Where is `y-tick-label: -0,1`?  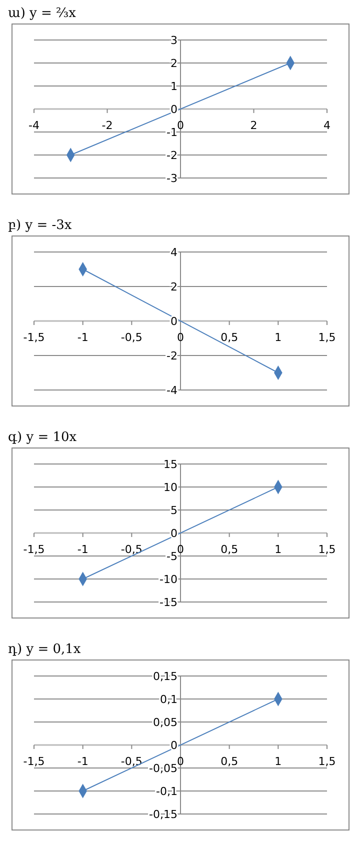
y-tick-label: -0,1 is located at coordinates (167, 791).